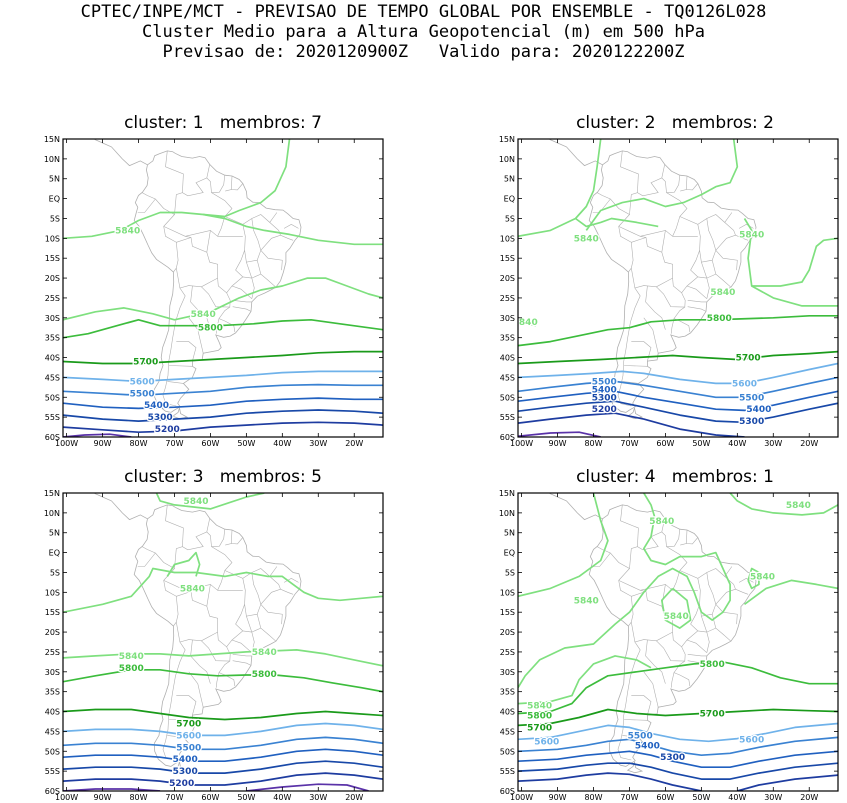 The image size is (847, 803). I want to click on coastline-tierra-del-fuego, so click(635, 767).